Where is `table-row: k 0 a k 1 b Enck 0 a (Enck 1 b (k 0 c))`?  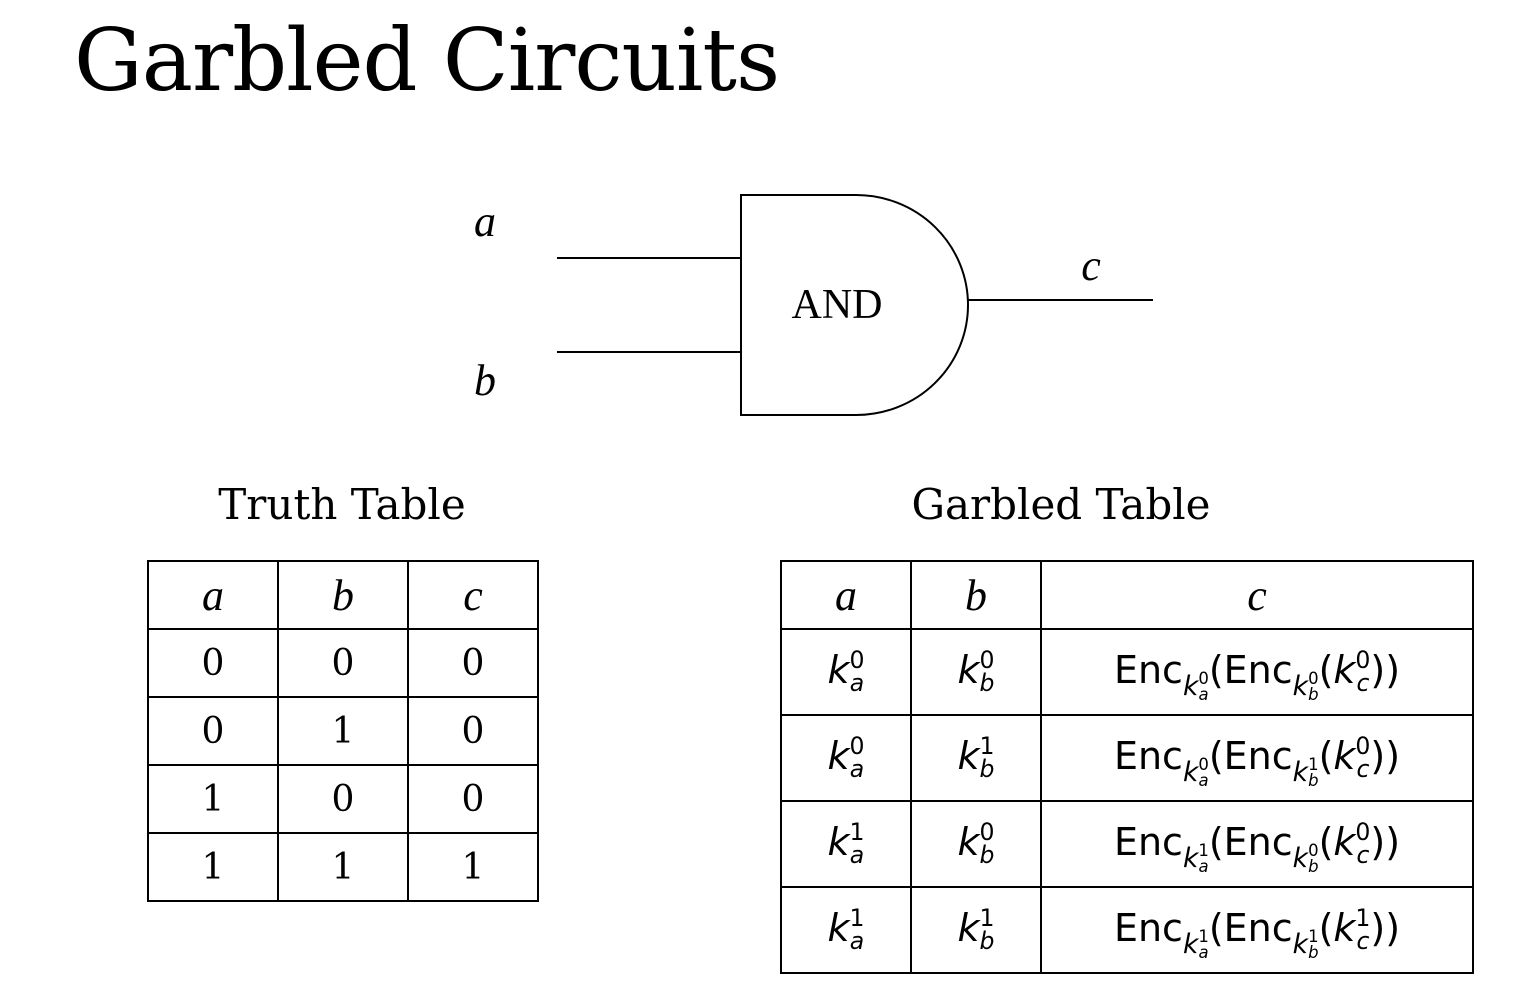 table-row: k 0 a k 1 b Enck 0 a (Enck 1 b (k 0 c)) is located at coordinates (1127, 758).